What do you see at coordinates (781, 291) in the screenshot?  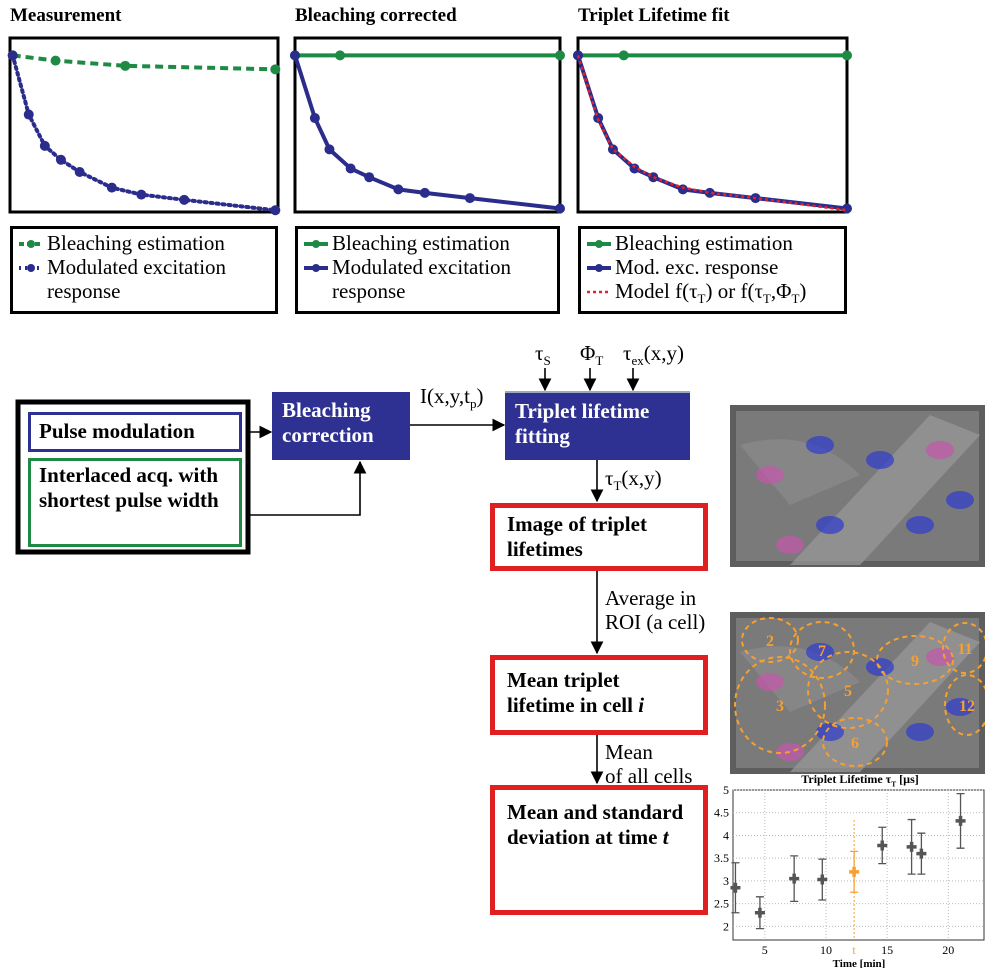 I see `text-part: ,Φ` at bounding box center [781, 291].